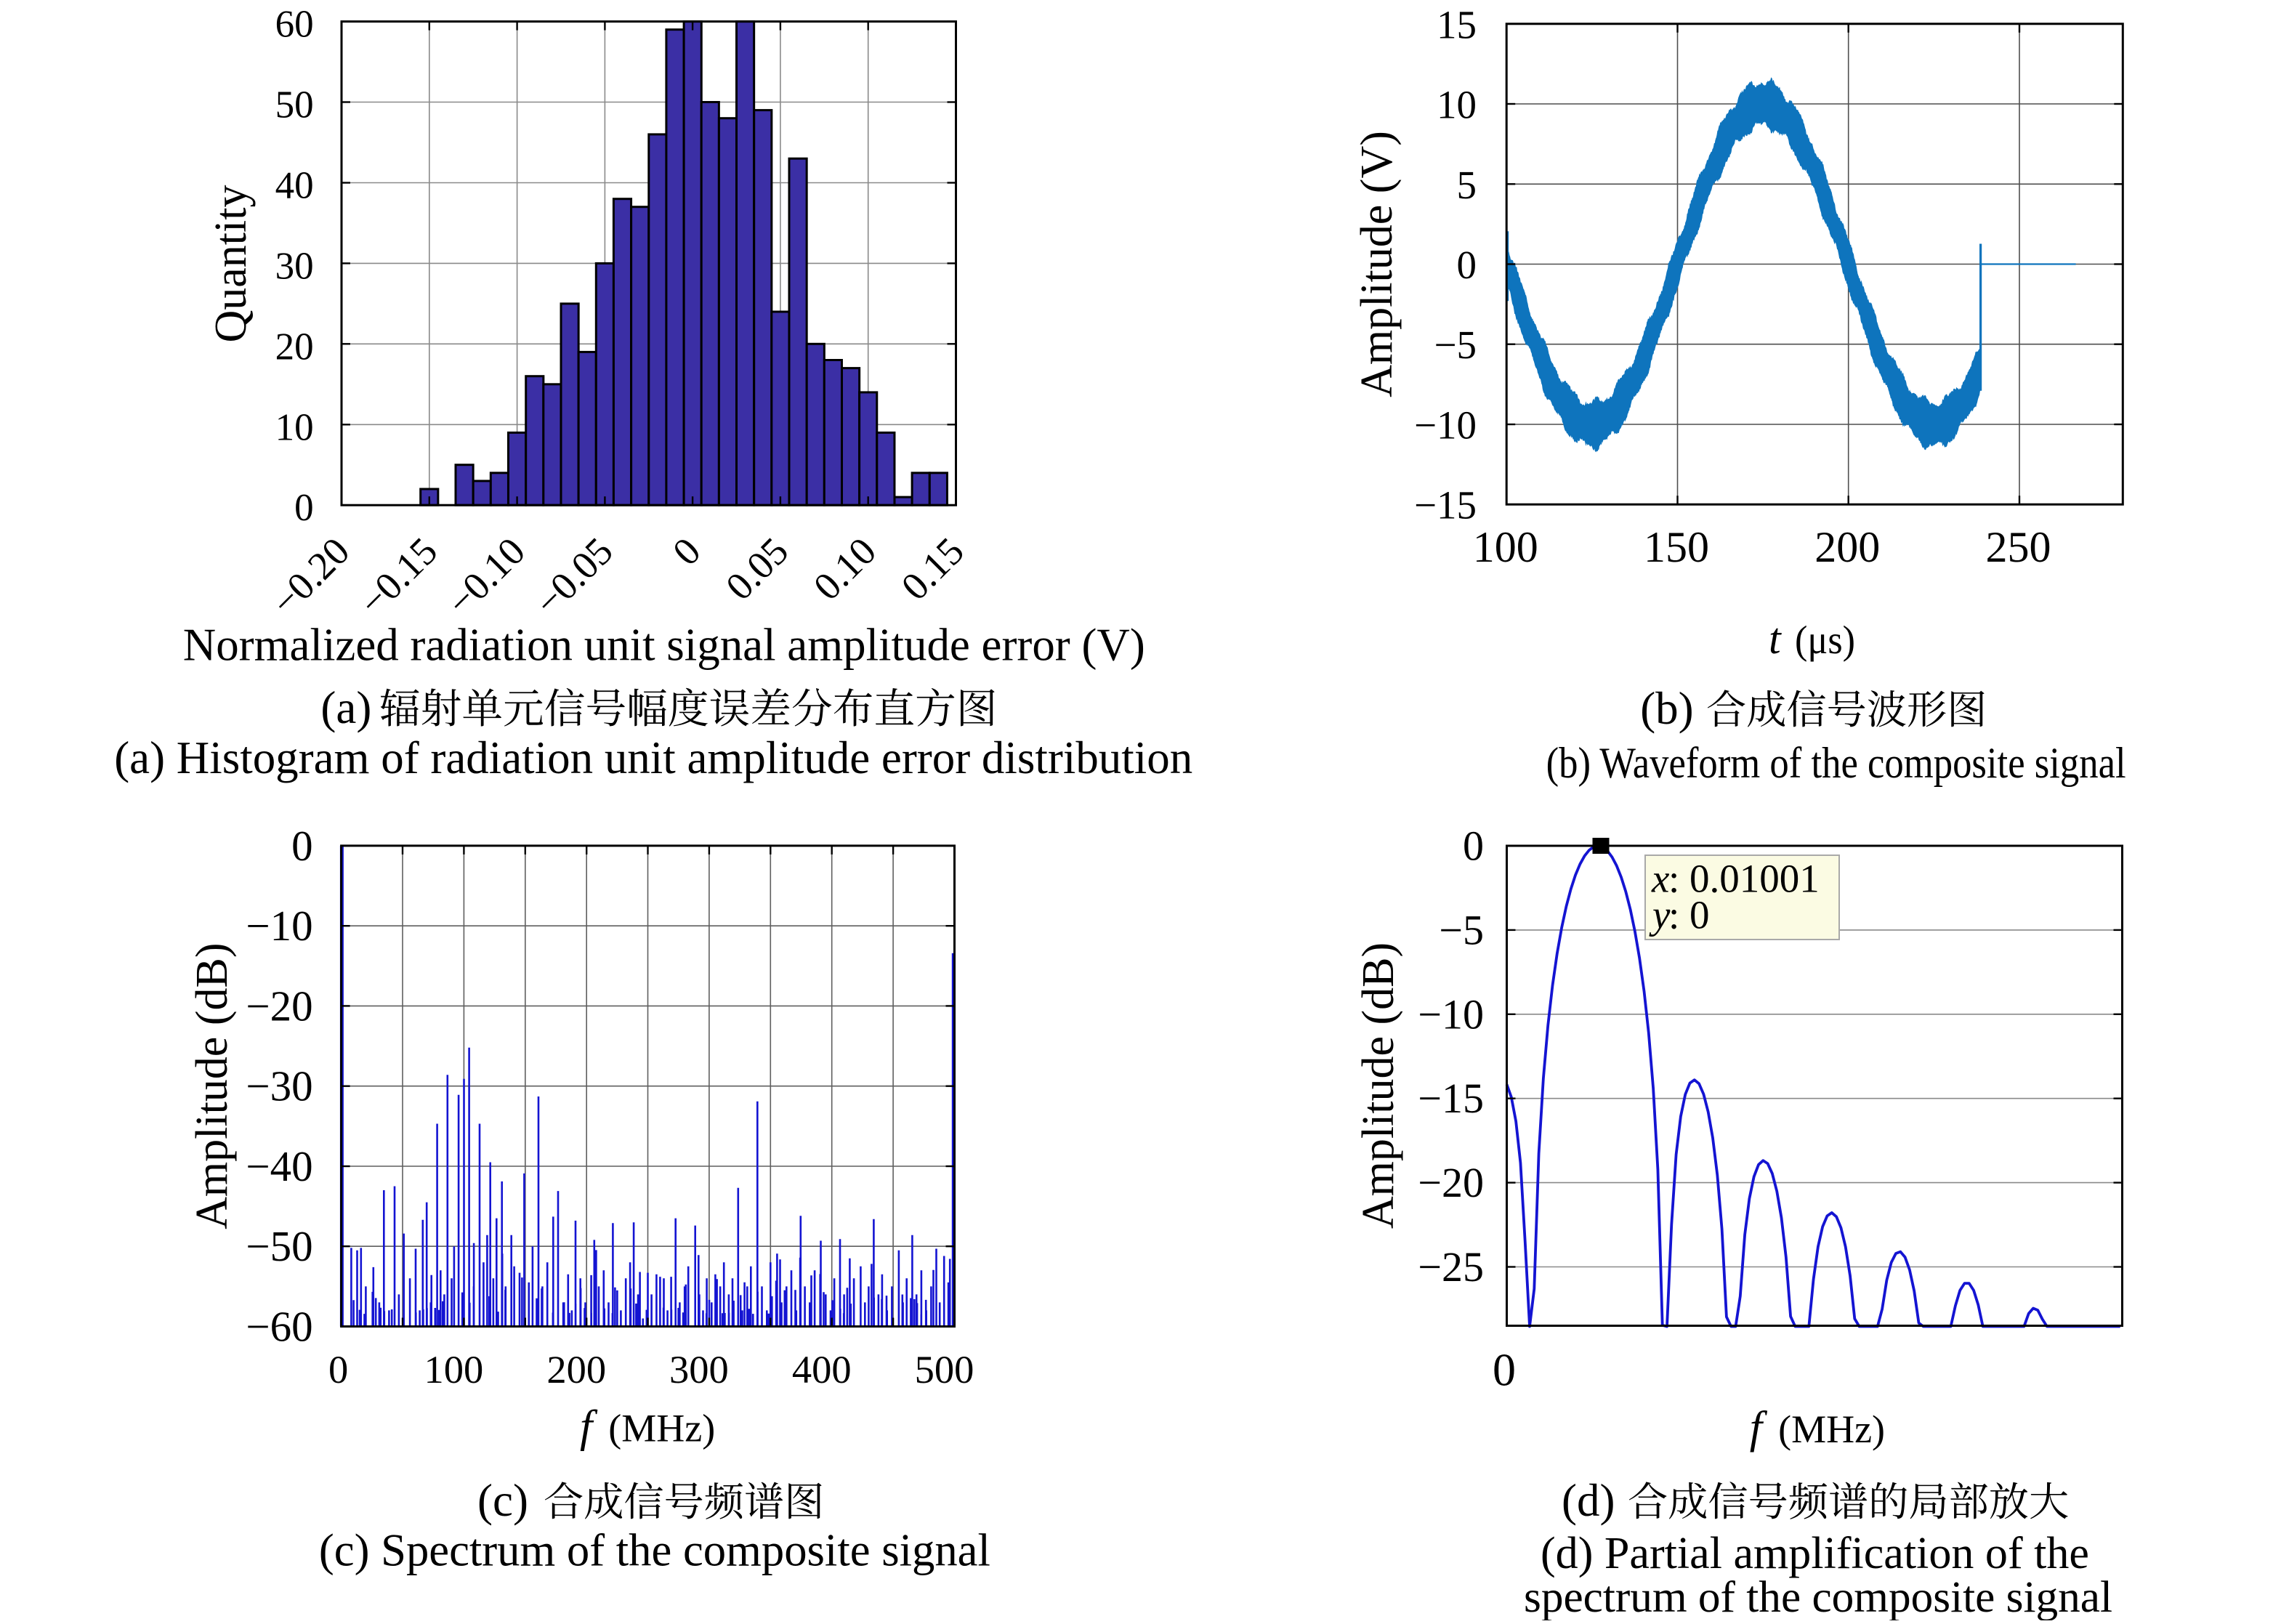 The height and width of the screenshot is (1624, 2289). I want to click on svg-text:(c) Spectrum of the composite: (c) Spectrum of the composite signal, so click(654, 1550).